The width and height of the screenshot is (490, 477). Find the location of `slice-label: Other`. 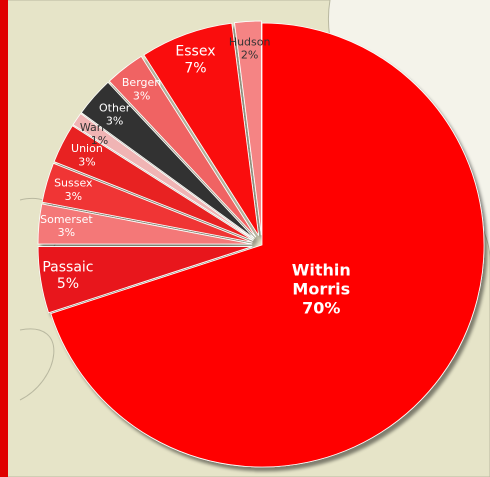

slice-label: Other is located at coordinates (115, 107).